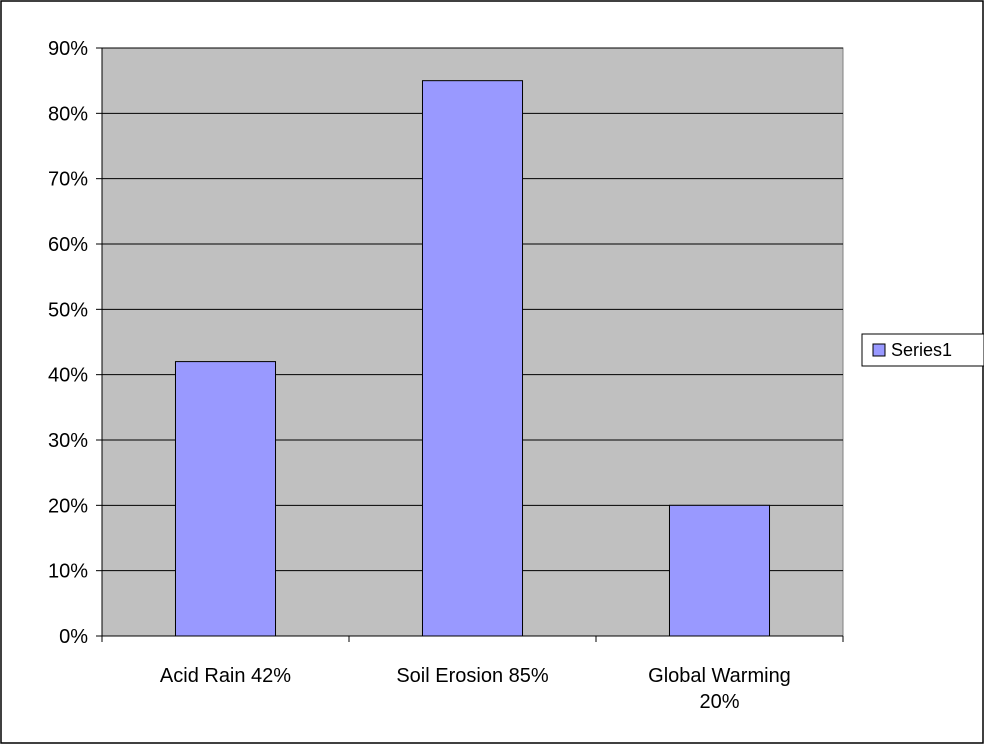  I want to click on x-tick-label: 20%, so click(719, 702).